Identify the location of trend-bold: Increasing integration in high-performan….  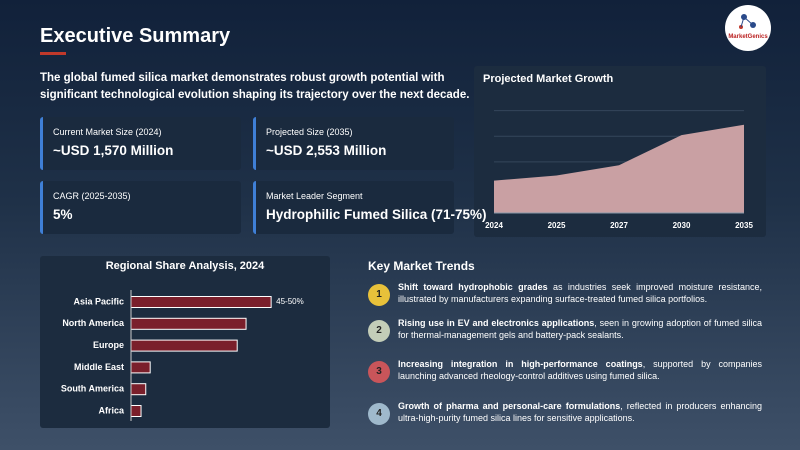
(520, 364).